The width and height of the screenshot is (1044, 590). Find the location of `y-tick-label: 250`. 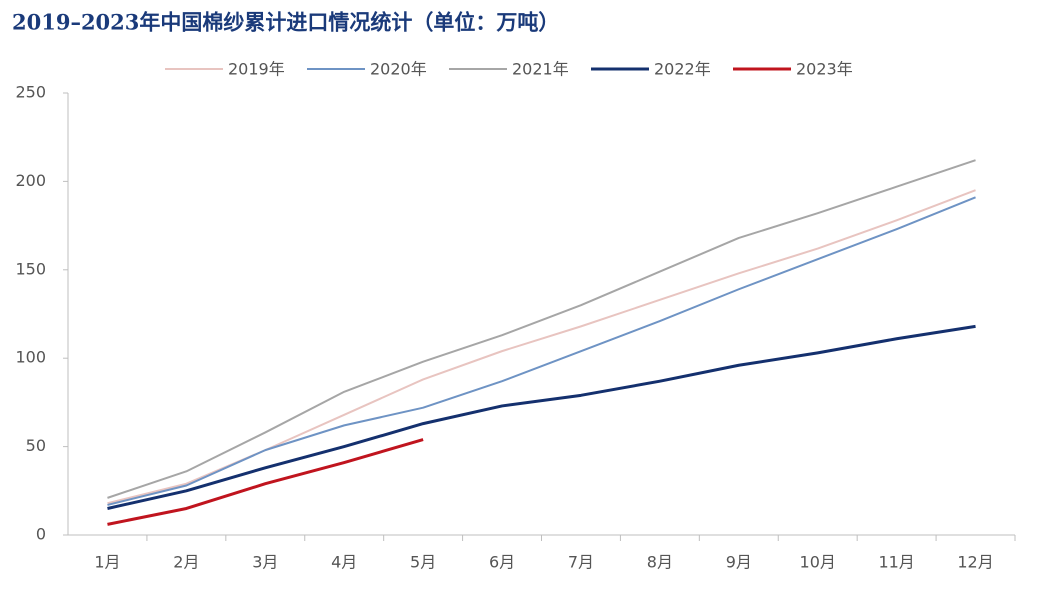

y-tick-label: 250 is located at coordinates (30, 92).